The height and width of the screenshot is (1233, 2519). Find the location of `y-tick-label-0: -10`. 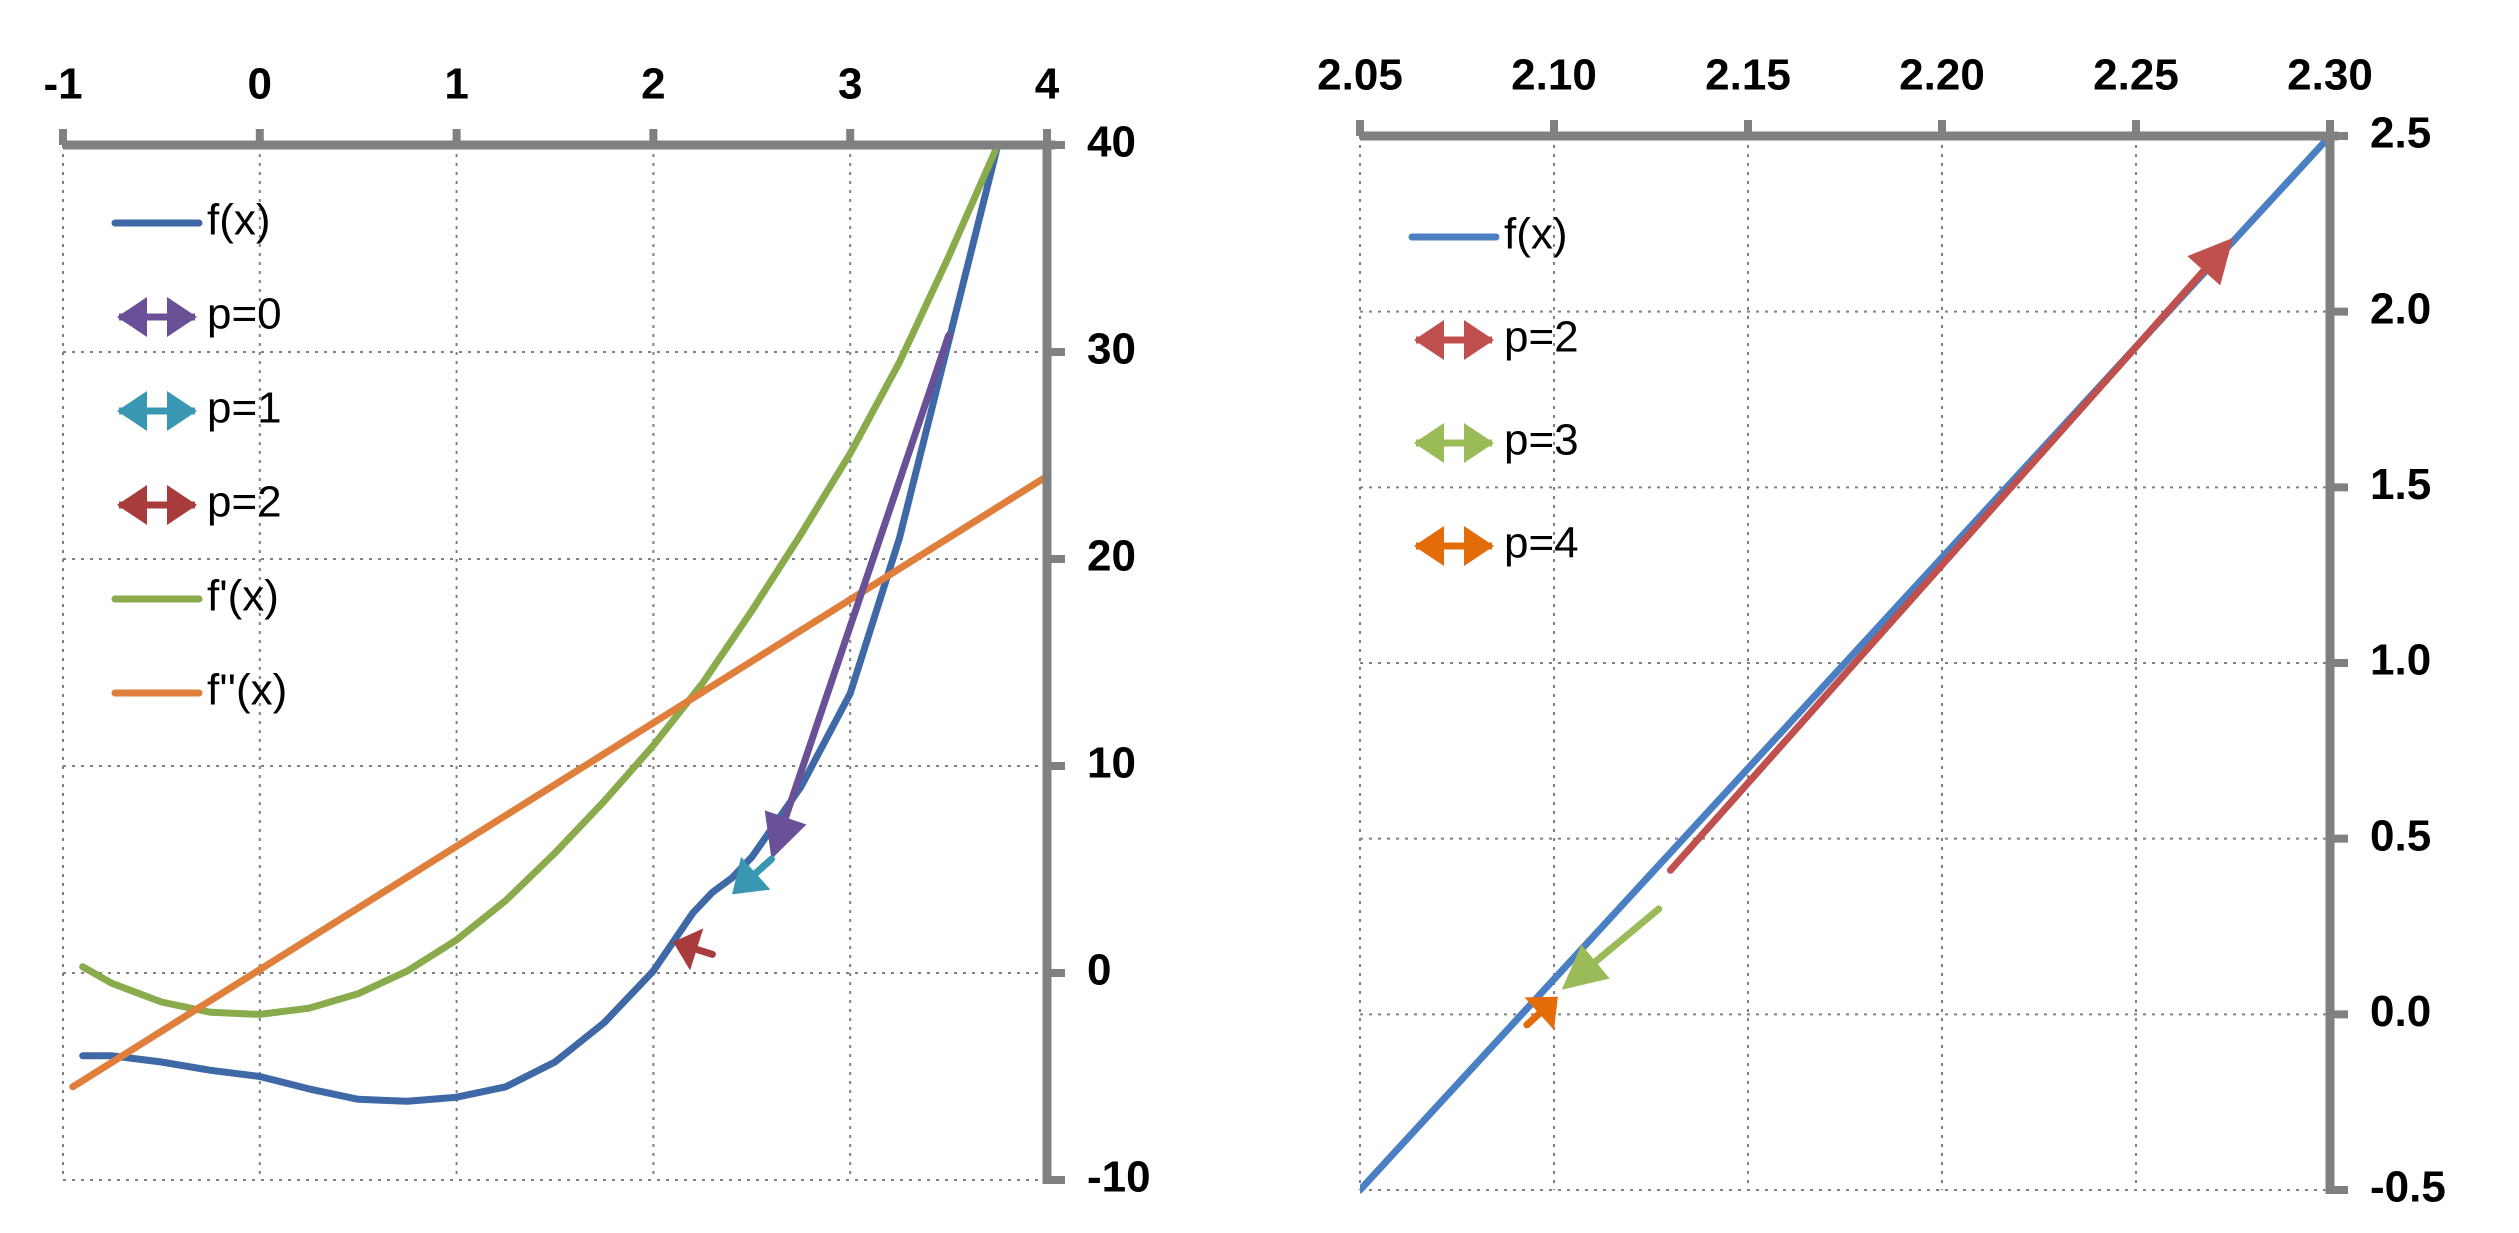

y-tick-label-0: -10 is located at coordinates (1119, 1177).